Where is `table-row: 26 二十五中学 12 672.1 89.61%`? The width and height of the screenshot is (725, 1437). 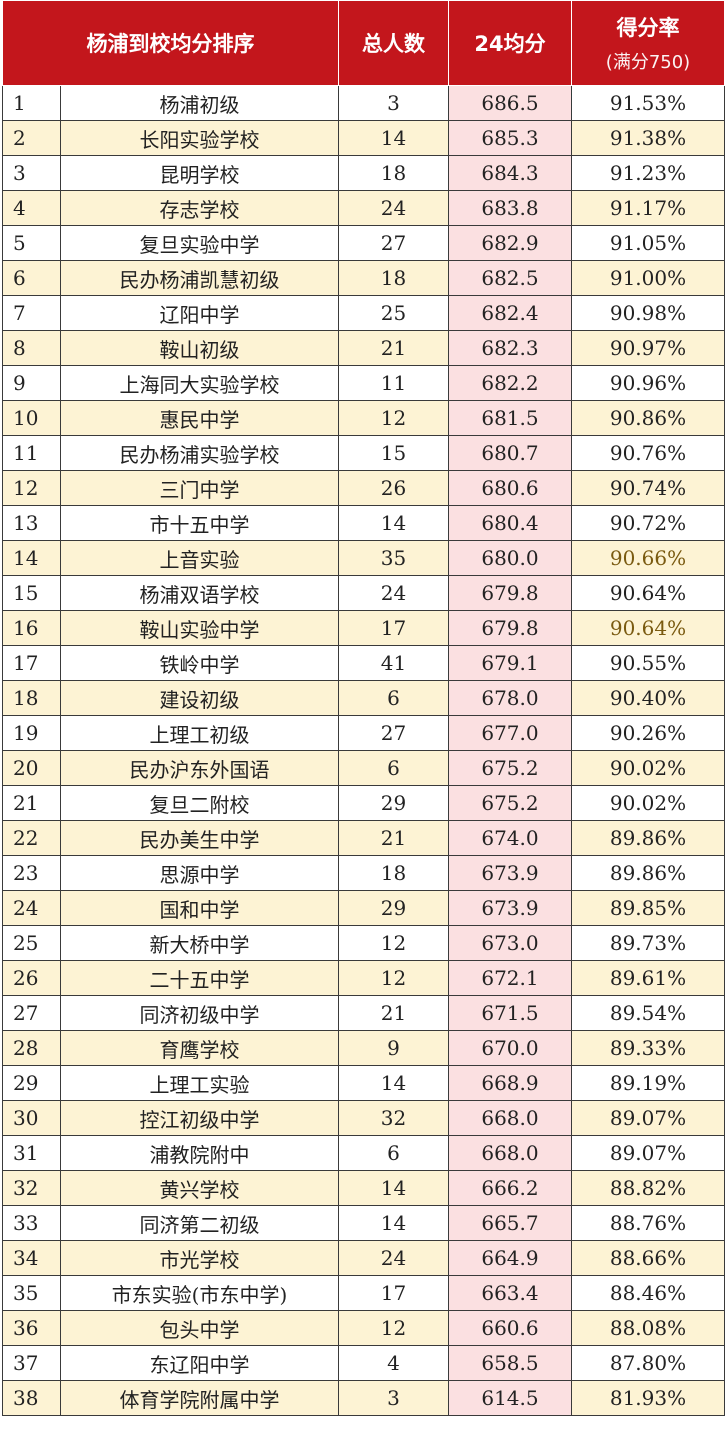 table-row: 26 二十五中学 12 672.1 89.61% is located at coordinates (363, 978).